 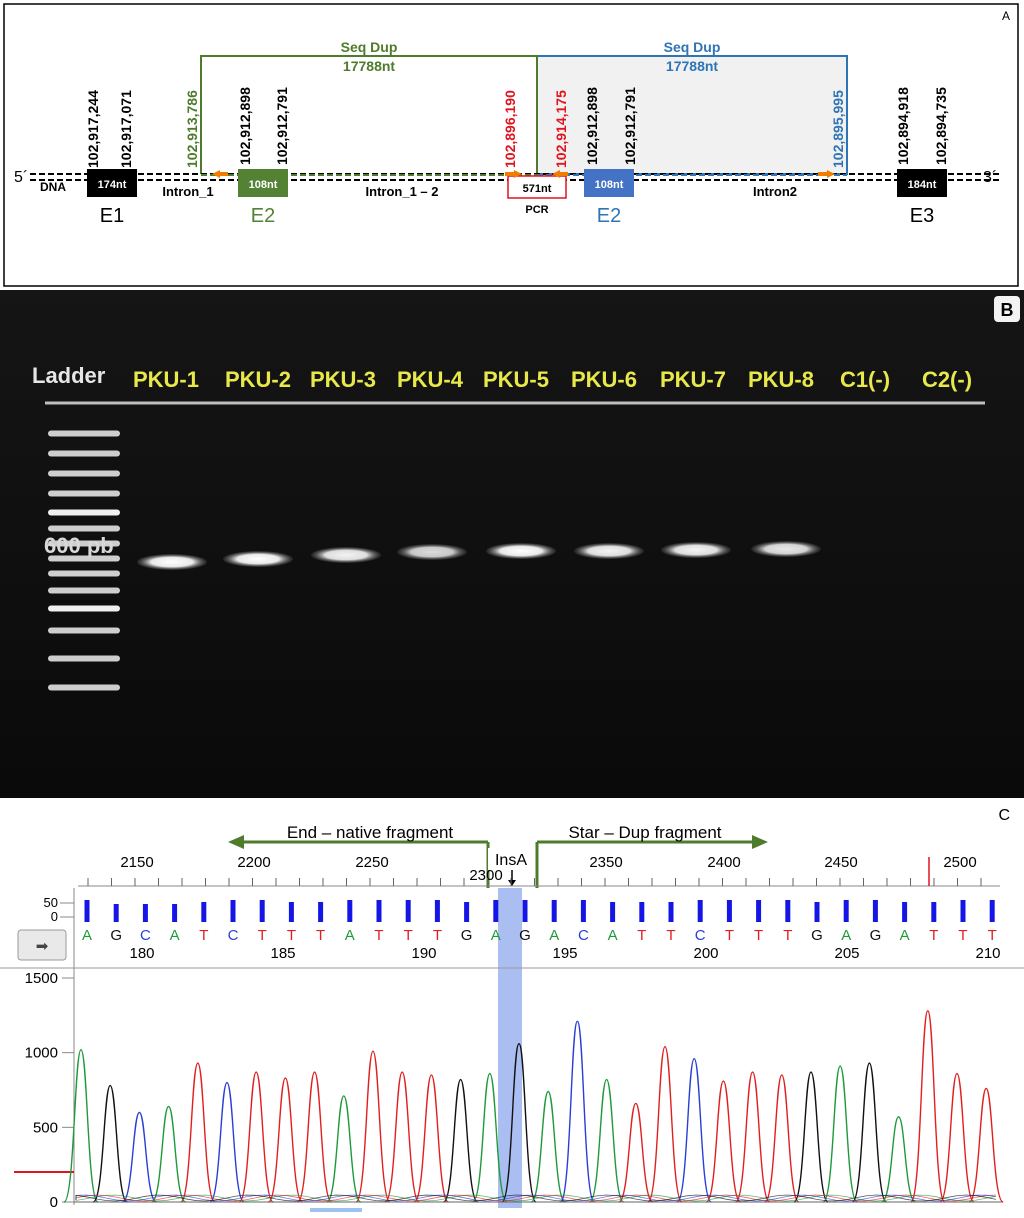 What do you see at coordinates (54, 916) in the screenshot?
I see `quality-tick-0: 0` at bounding box center [54, 916].